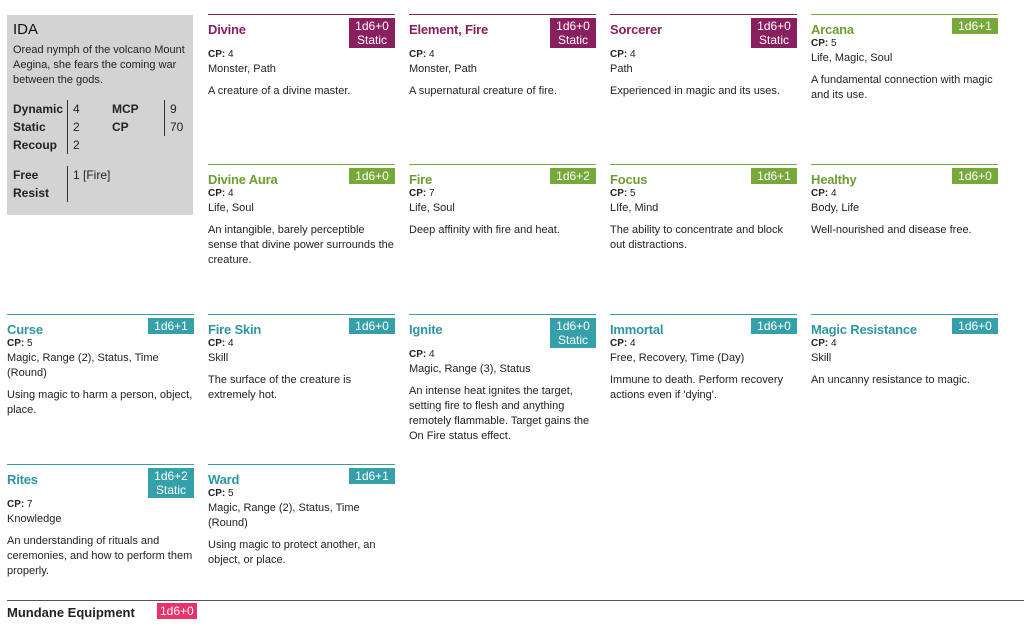  What do you see at coordinates (76, 127) in the screenshot?
I see `static-value: 2` at bounding box center [76, 127].